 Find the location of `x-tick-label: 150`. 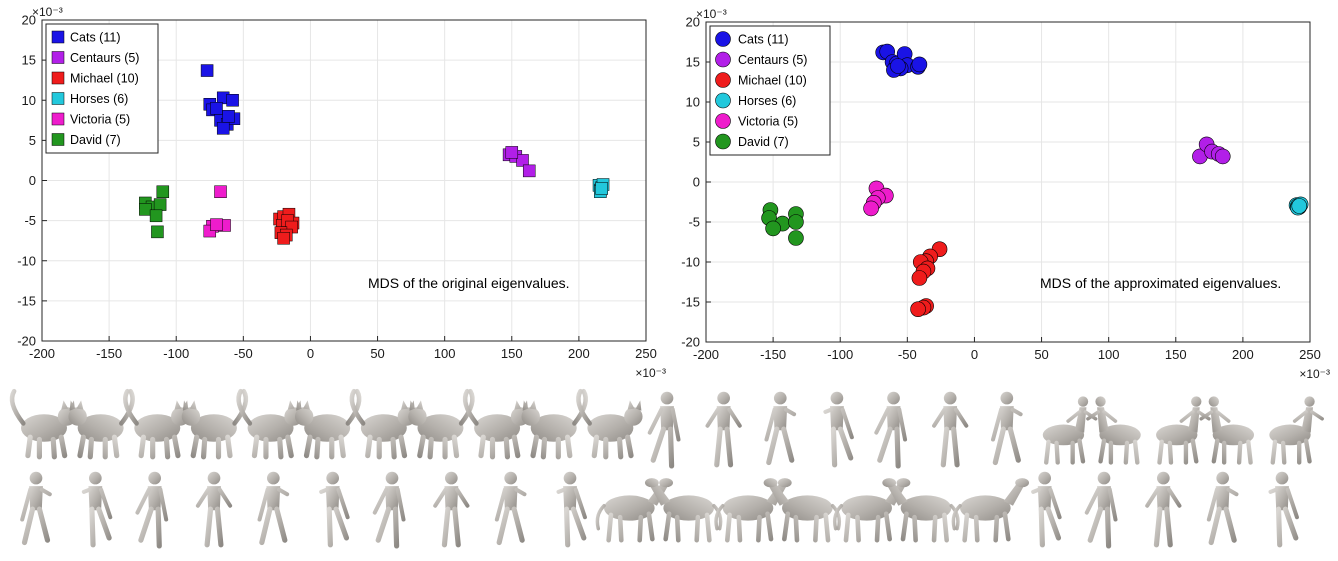

x-tick-label: 150 is located at coordinates (1176, 354).